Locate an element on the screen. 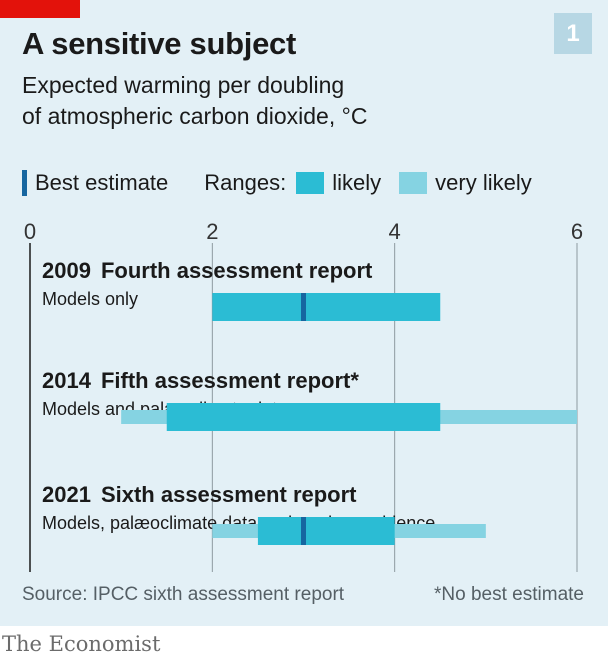 This screenshot has height=662, width=608. subtitle-line-2: of atmospheric carbon dioxide, °C is located at coordinates (195, 116).